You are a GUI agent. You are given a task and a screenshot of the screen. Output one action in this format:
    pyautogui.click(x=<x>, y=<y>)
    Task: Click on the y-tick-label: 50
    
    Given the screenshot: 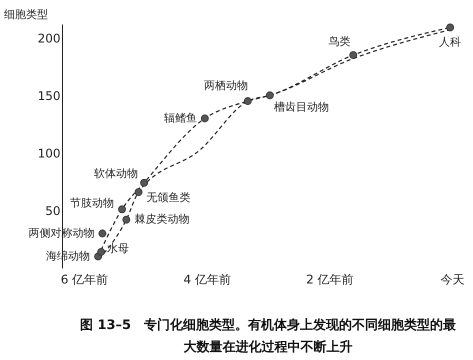 What is the action you would take?
    pyautogui.click(x=52, y=211)
    